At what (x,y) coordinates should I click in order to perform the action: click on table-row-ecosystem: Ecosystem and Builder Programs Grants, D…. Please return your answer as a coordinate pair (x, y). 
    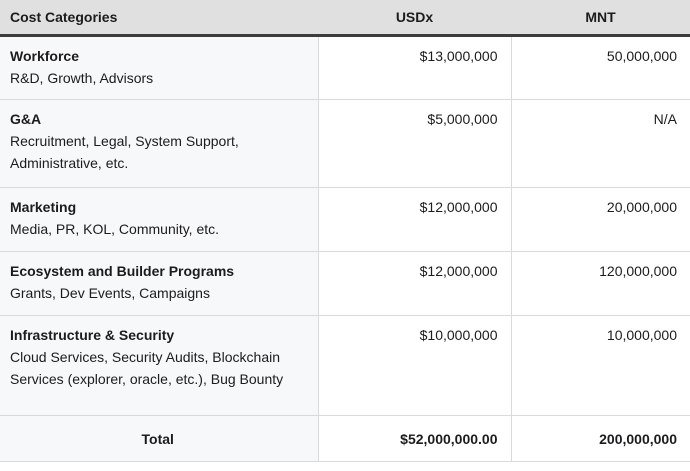
    Looking at the image, I should click on (345, 283).